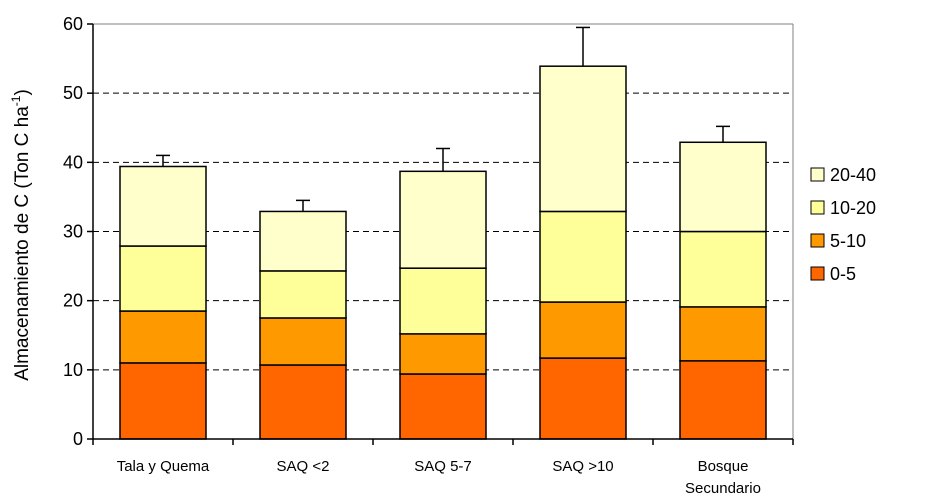 This screenshot has width=941, height=504. I want to click on x-category-label: SAQ >10, so click(582, 466).